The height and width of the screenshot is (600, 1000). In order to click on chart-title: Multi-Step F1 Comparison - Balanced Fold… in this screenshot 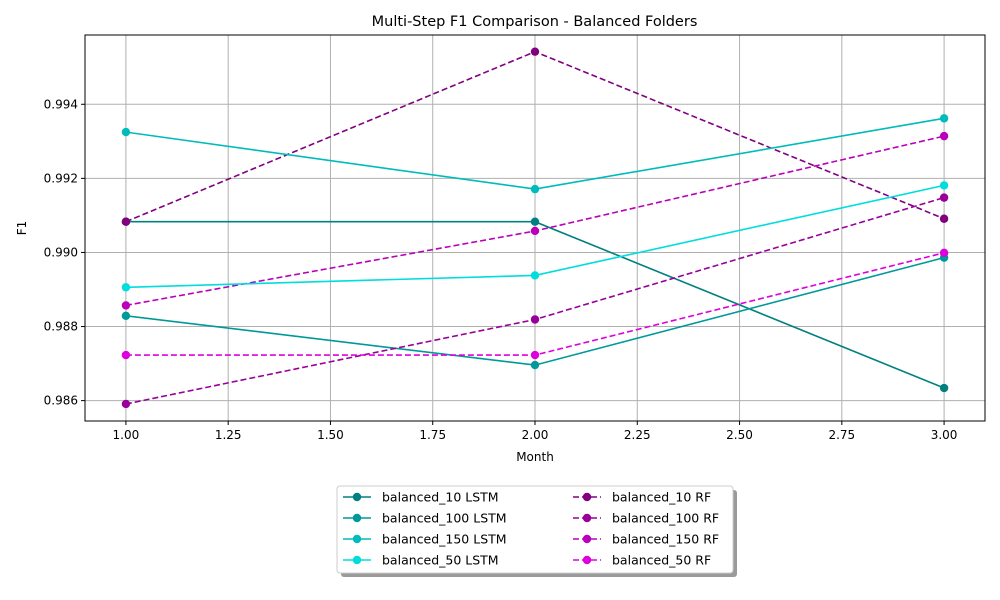, I will do `click(535, 22)`.